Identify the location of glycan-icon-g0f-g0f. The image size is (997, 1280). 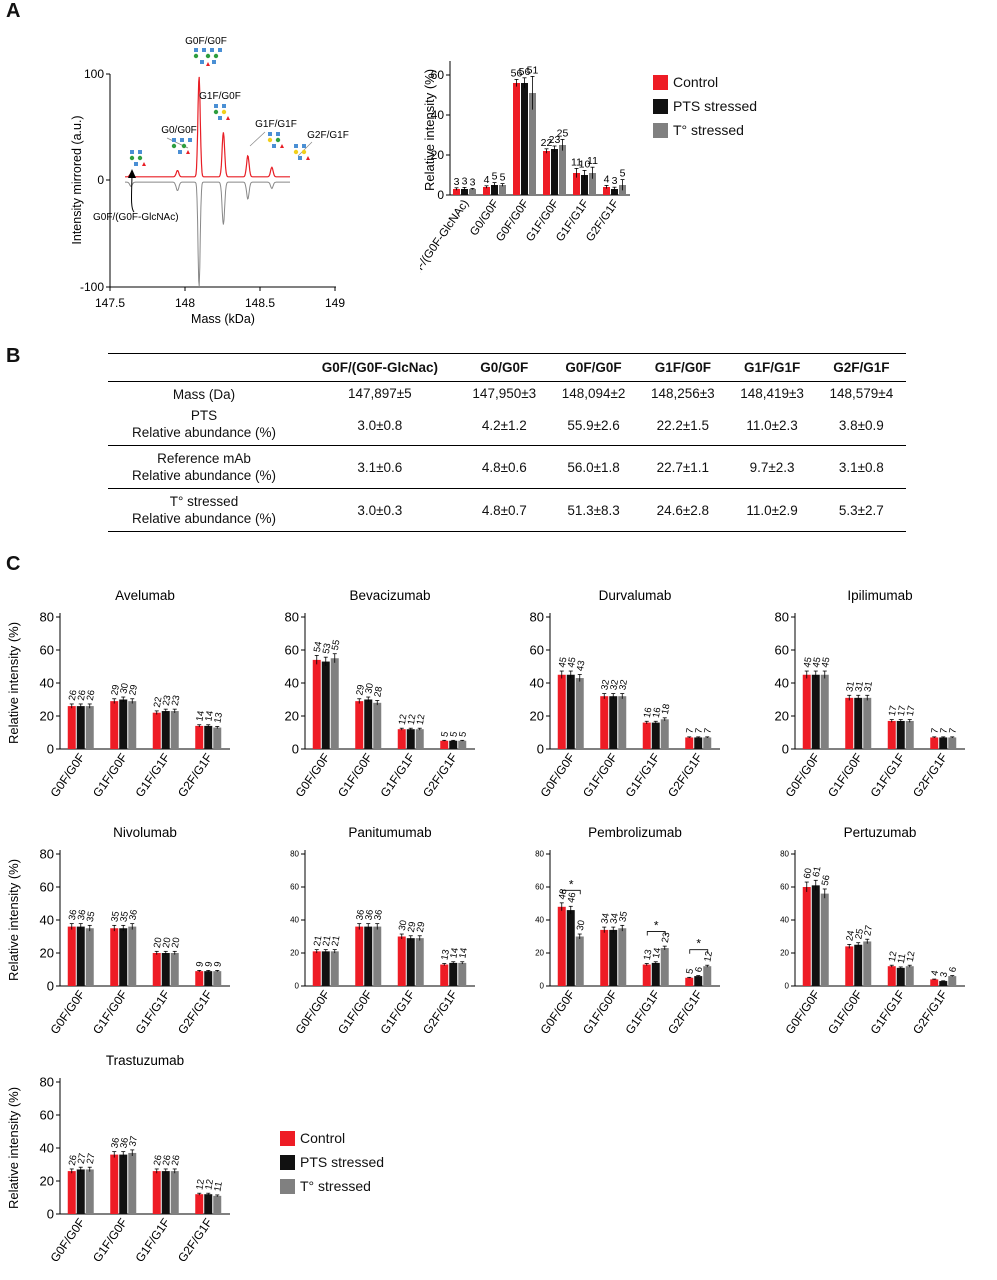
(207, 57).